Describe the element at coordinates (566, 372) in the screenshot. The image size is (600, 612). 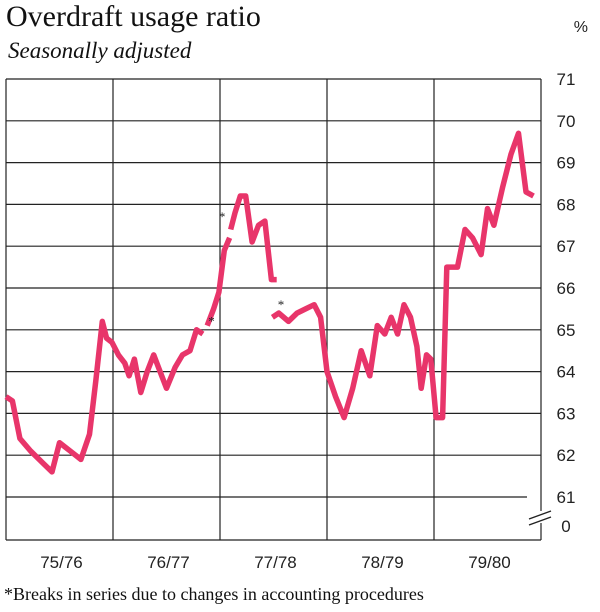
I see `y-tick-label: 64` at that location.